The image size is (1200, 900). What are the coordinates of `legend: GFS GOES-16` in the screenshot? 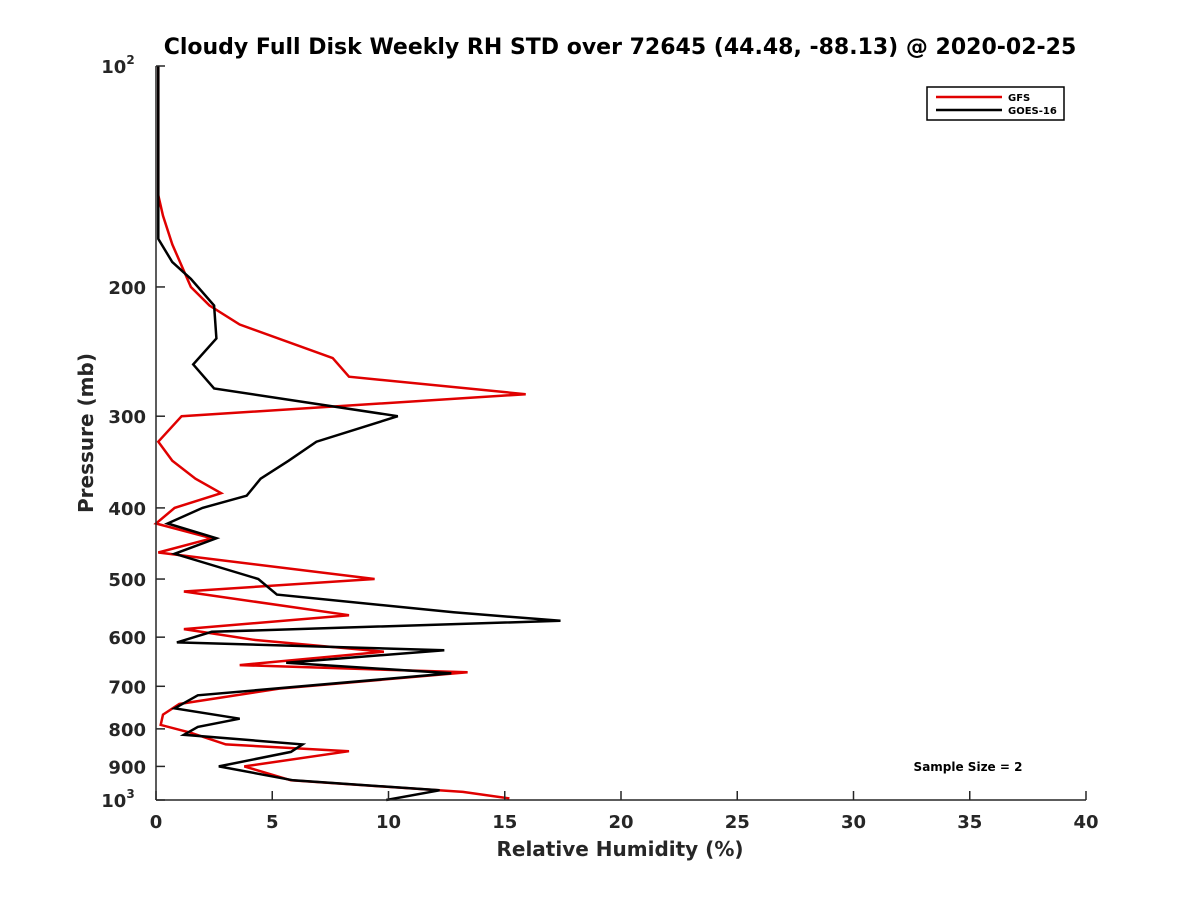 It's located at (995, 103).